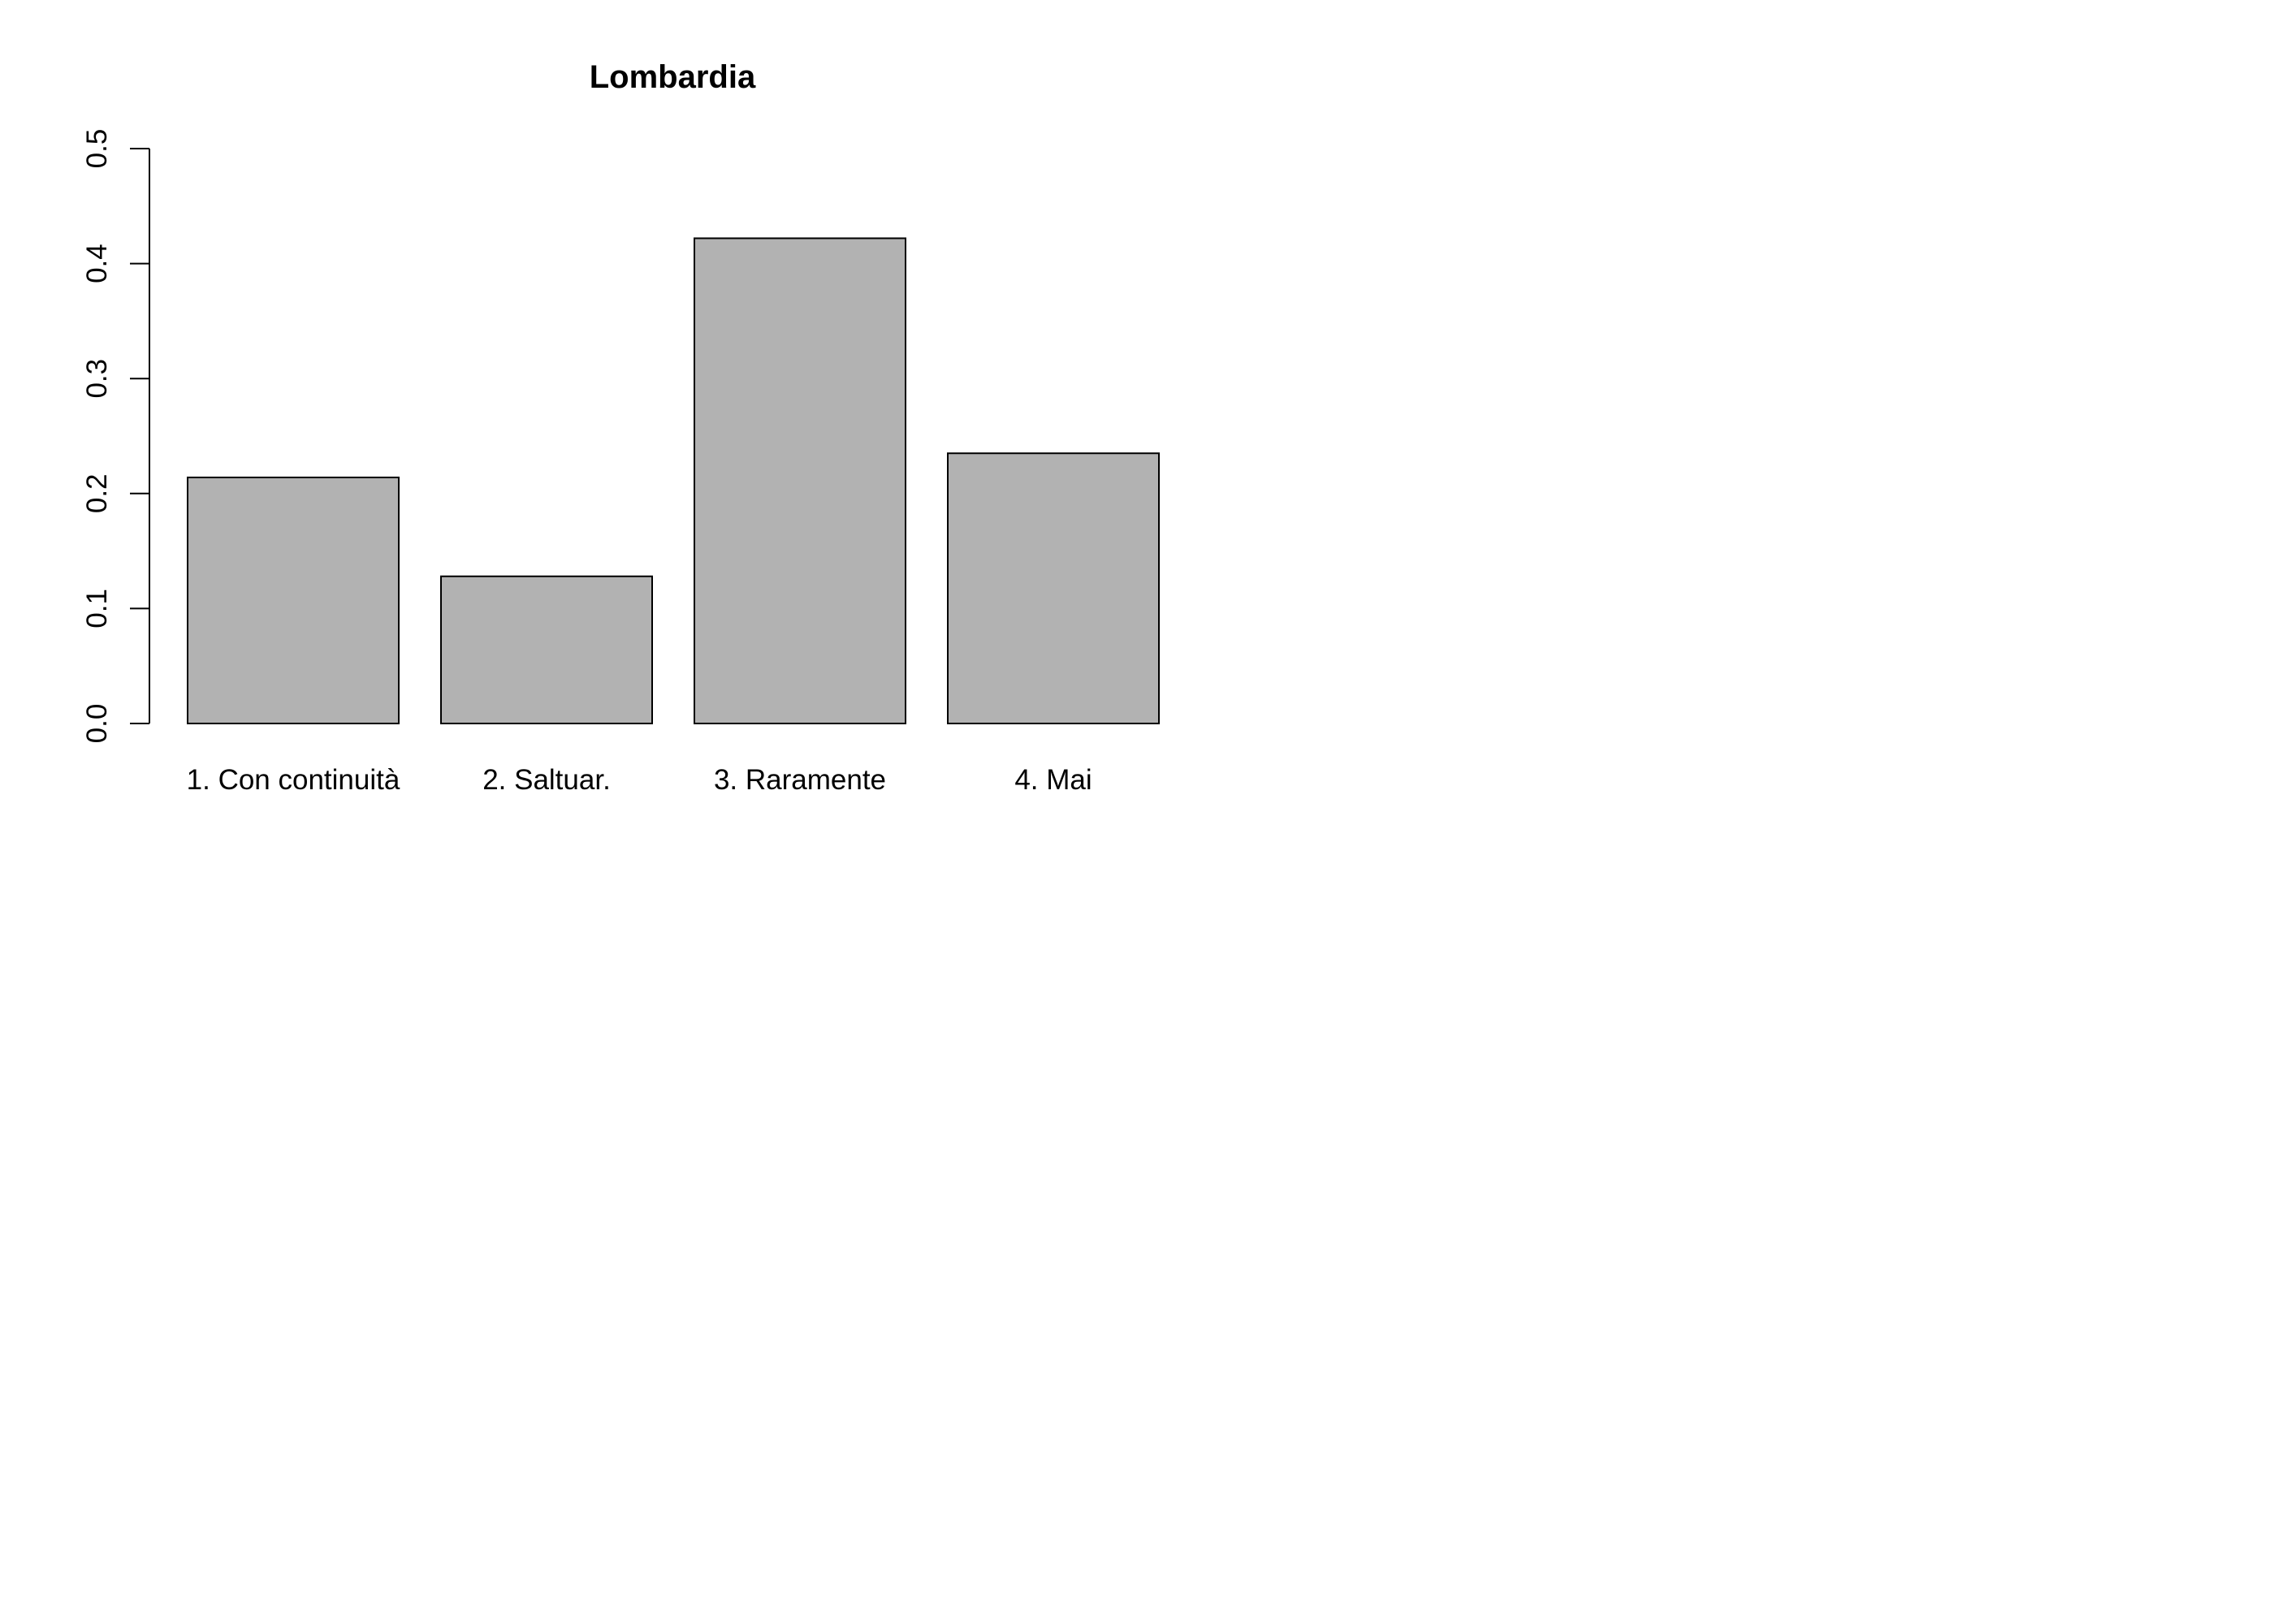 The height and width of the screenshot is (1624, 2274). Describe the element at coordinates (293, 780) in the screenshot. I see `x-category-label: 1. Con continuità` at that location.